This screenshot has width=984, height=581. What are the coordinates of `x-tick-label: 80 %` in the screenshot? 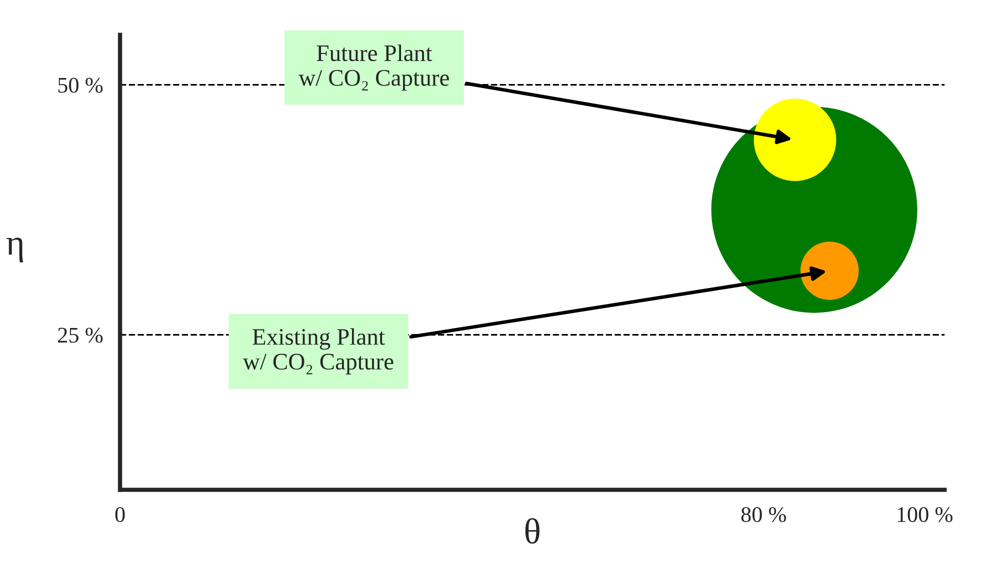 It's located at (763, 514).